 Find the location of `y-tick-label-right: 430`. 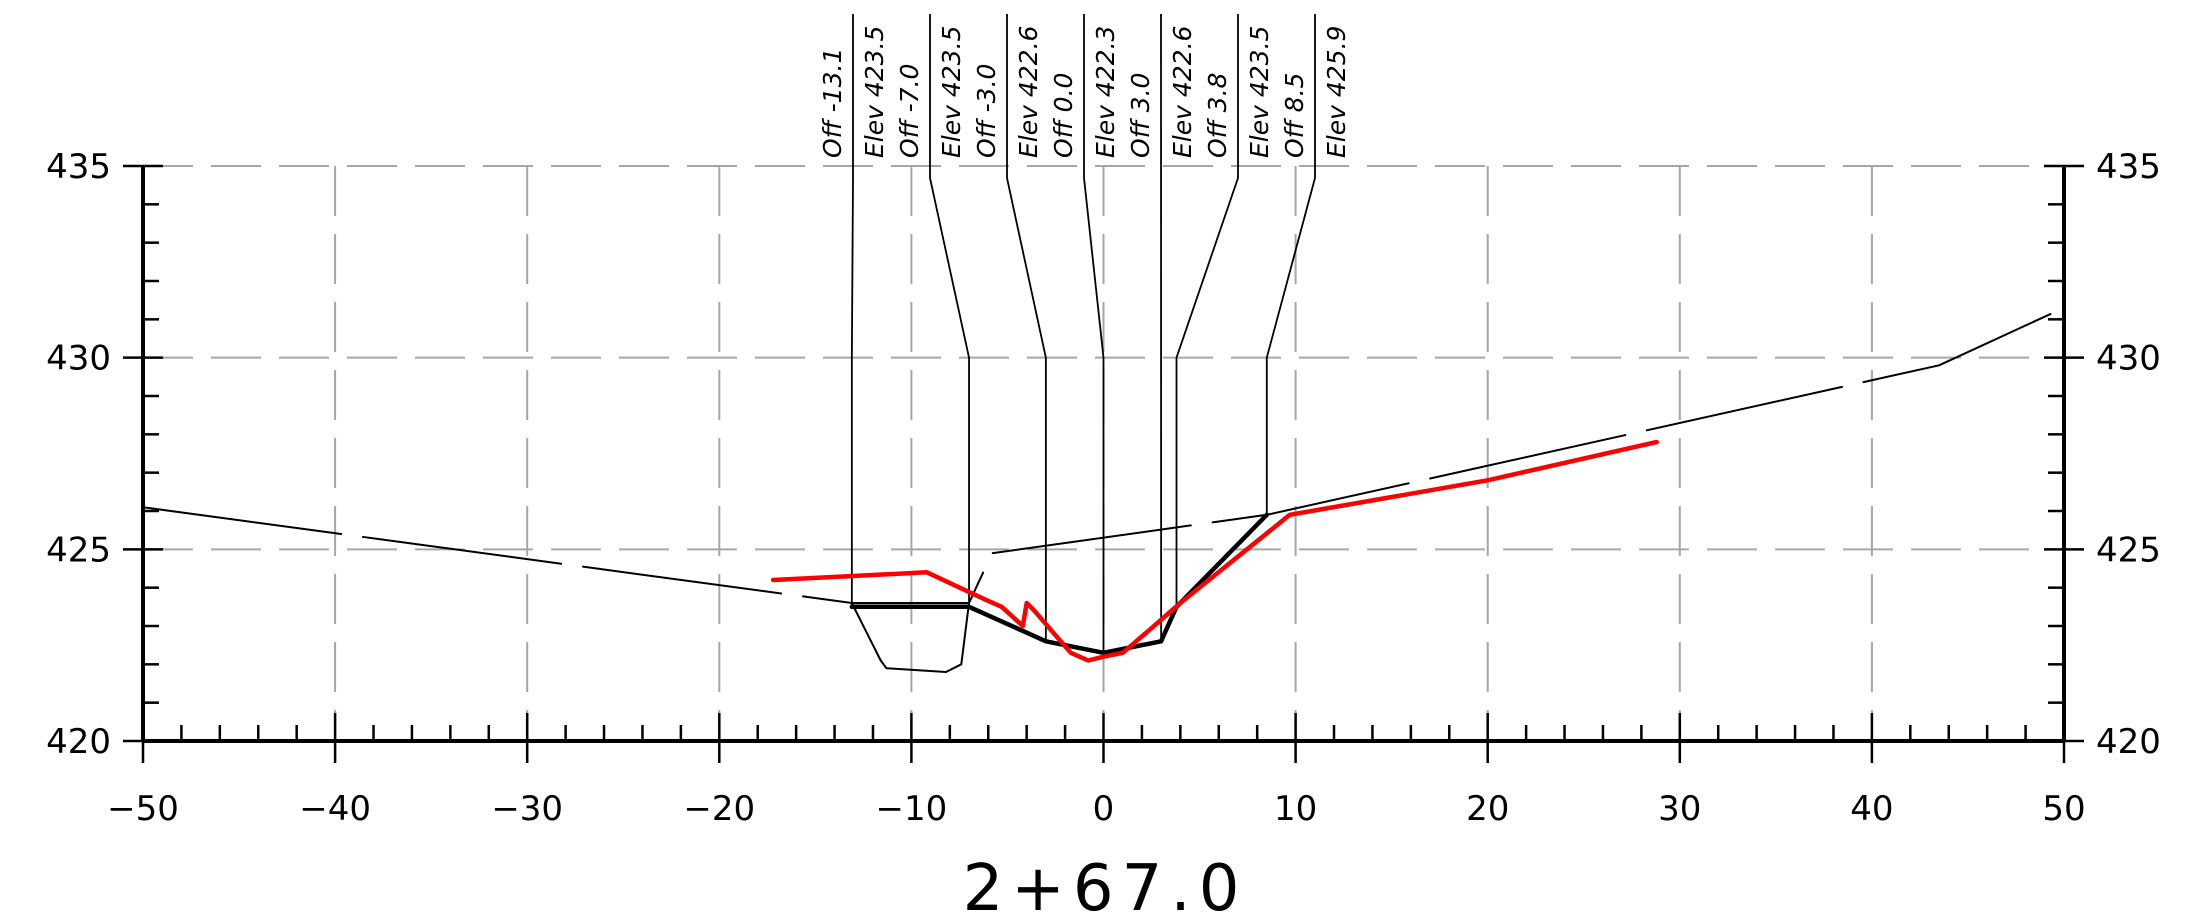

y-tick-label-right: 430 is located at coordinates (2128, 359).